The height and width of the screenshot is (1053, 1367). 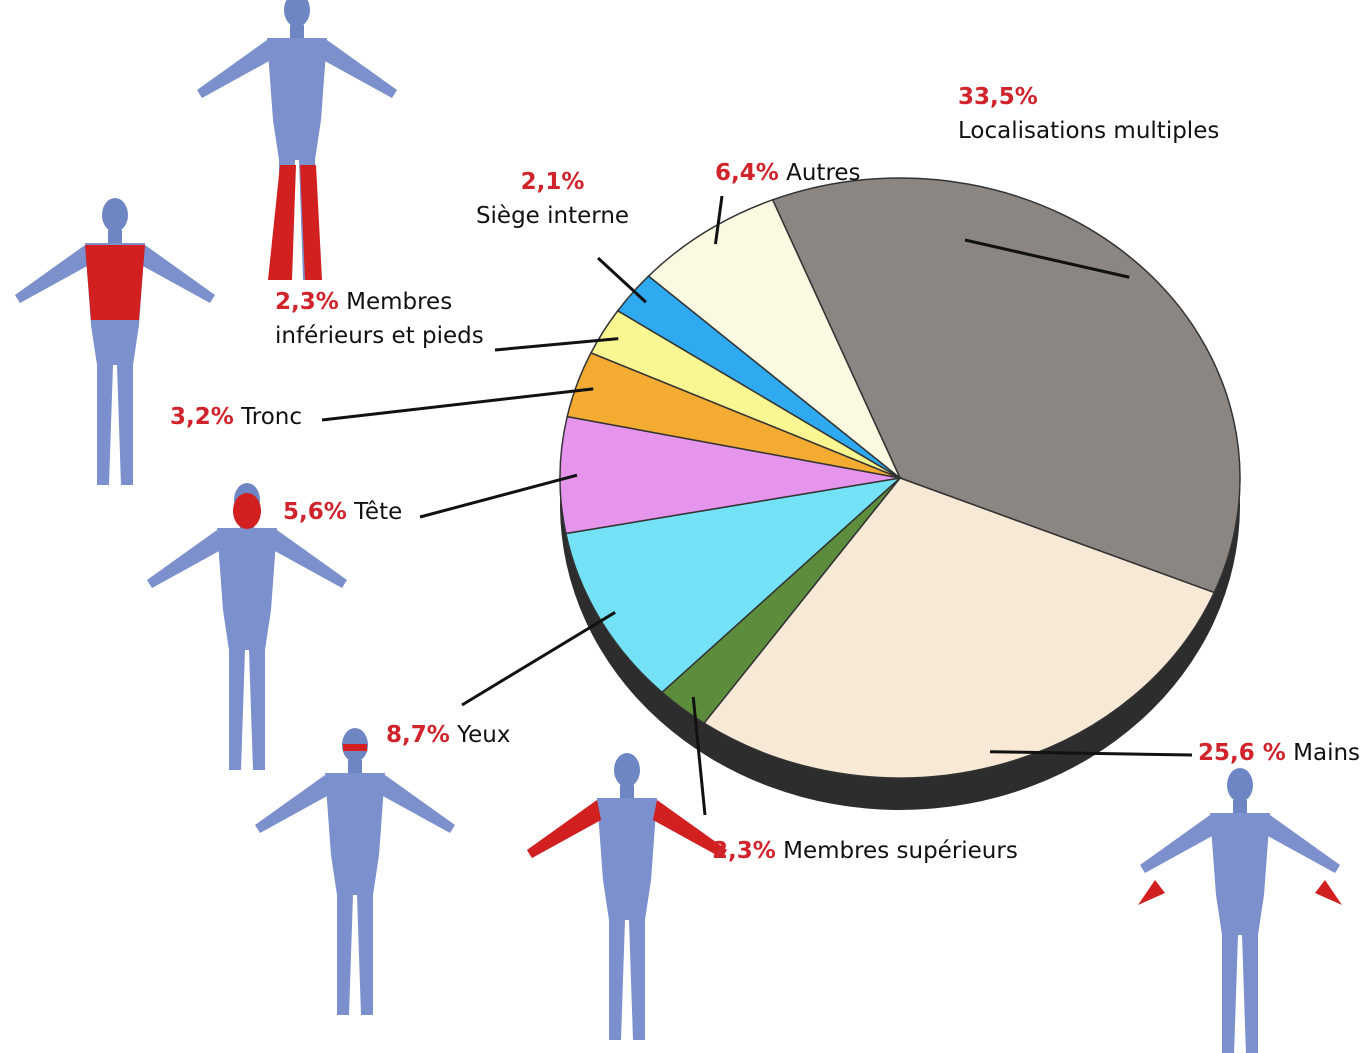 I want to click on slice-label: 6,4% Autres, so click(x=800, y=173).